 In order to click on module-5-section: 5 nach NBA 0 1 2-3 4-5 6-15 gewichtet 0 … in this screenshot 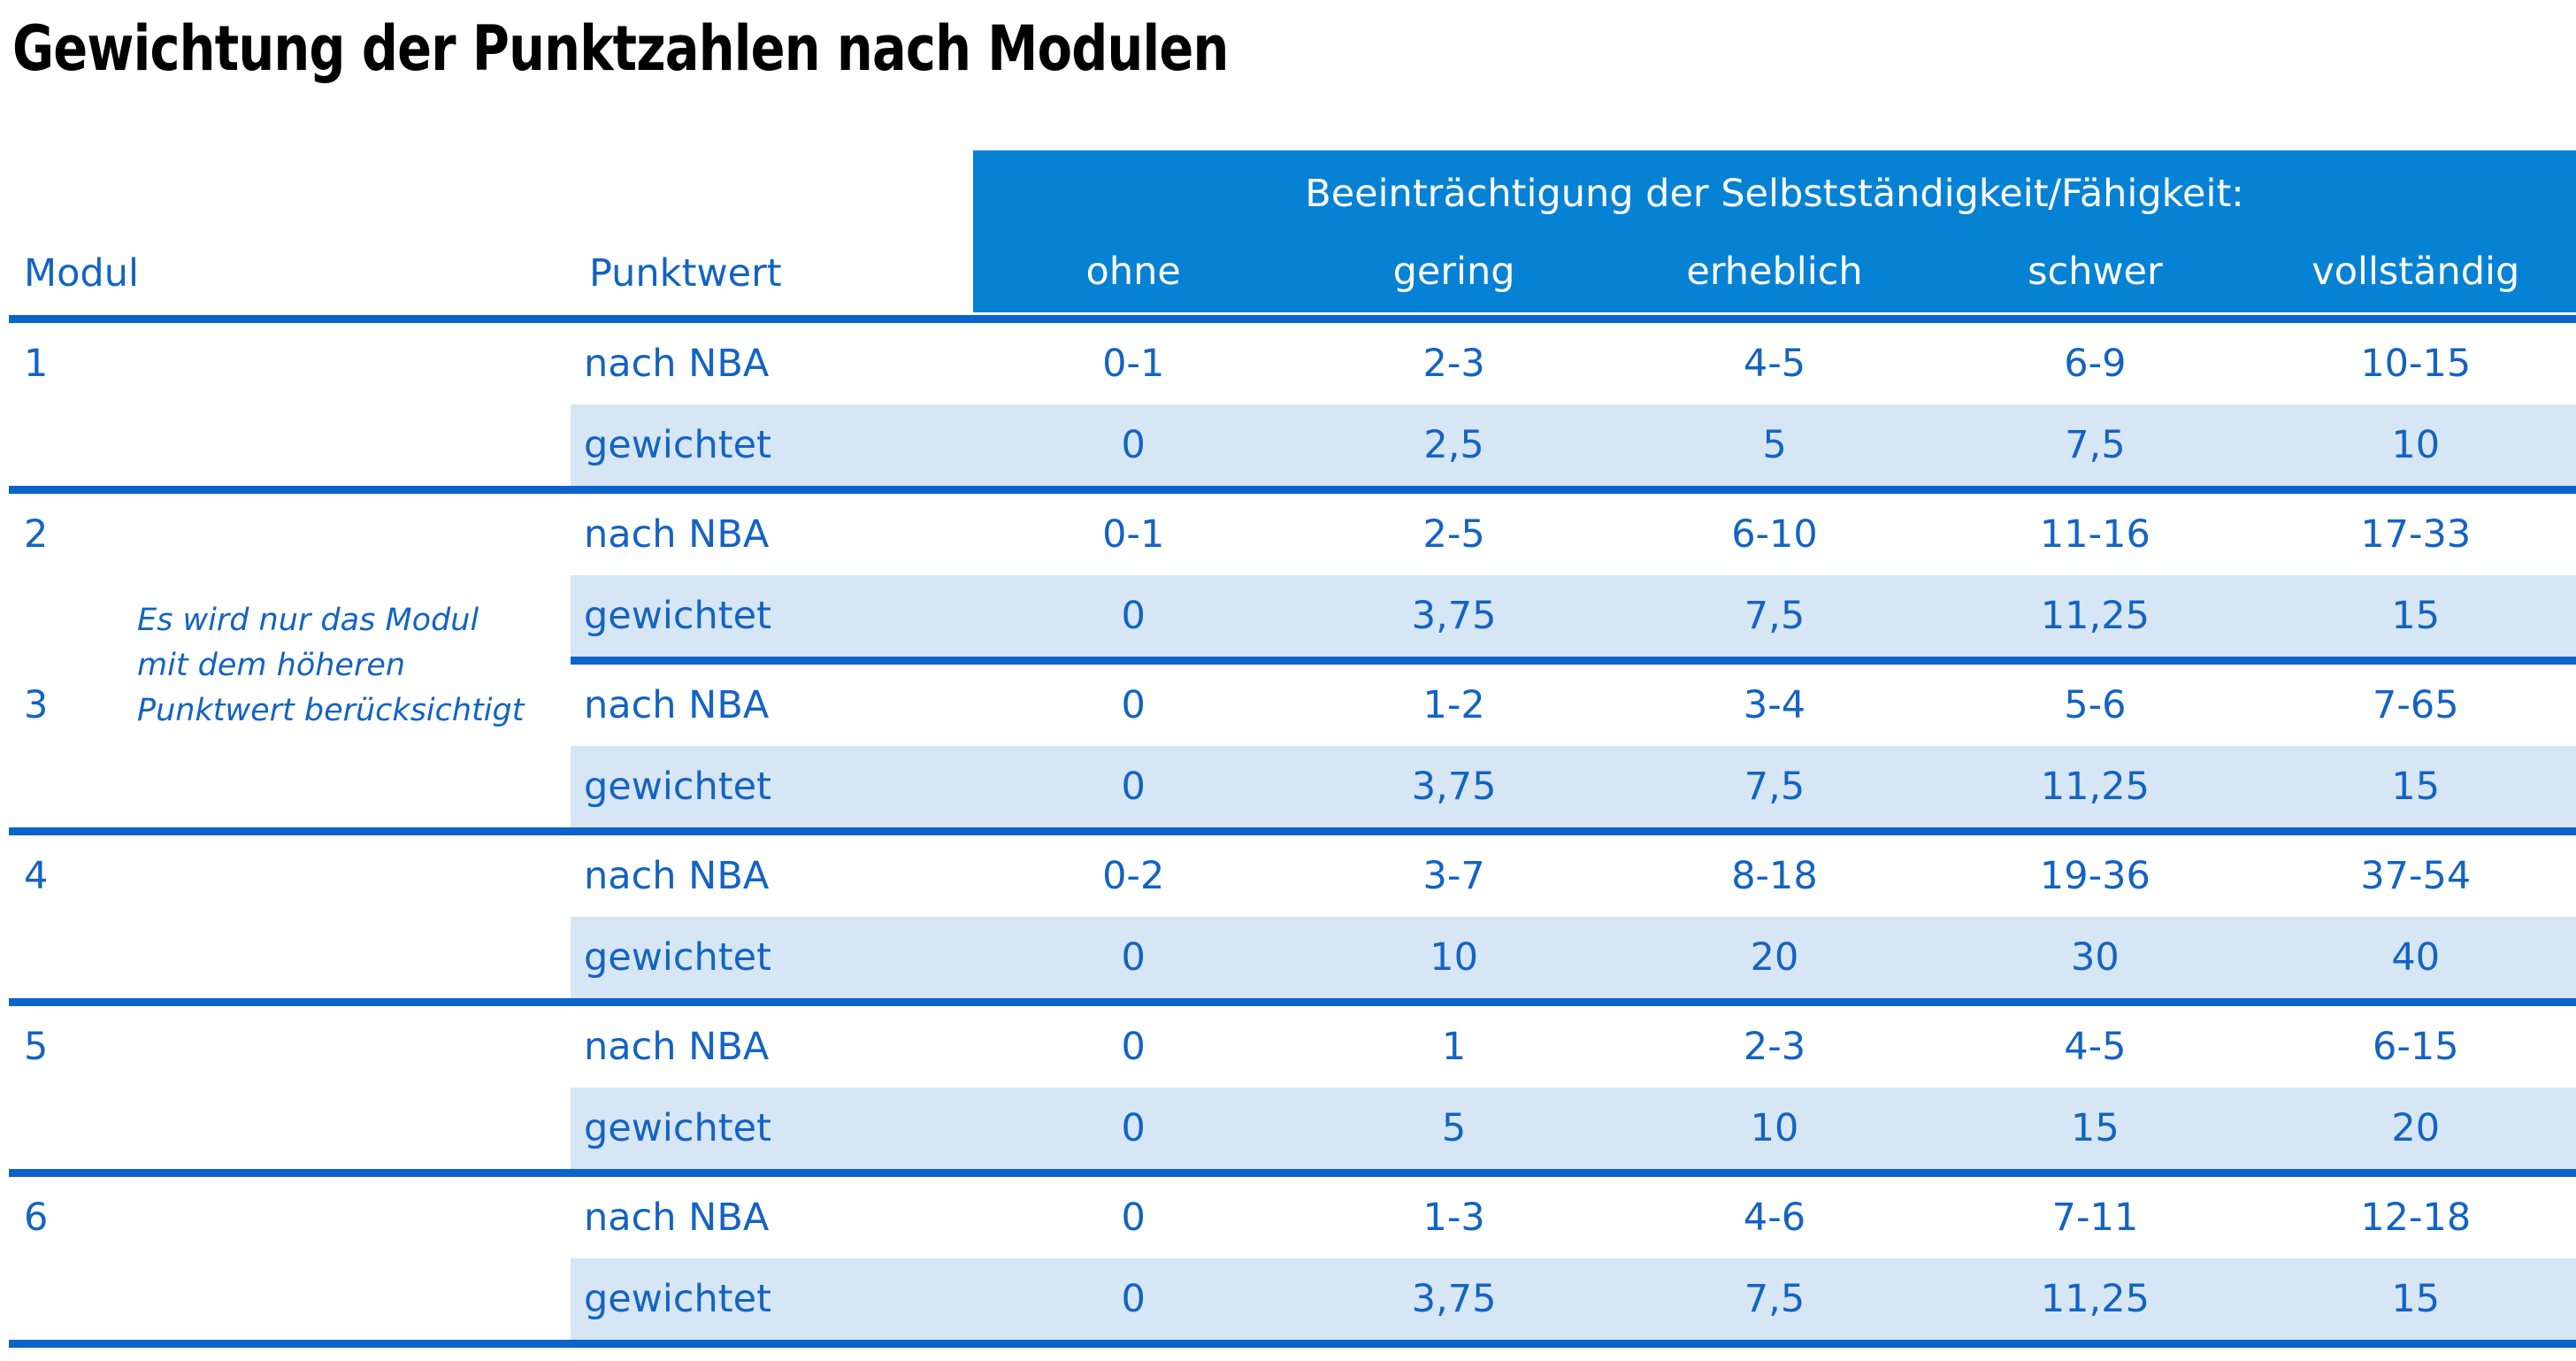, I will do `click(1288, 1087)`.